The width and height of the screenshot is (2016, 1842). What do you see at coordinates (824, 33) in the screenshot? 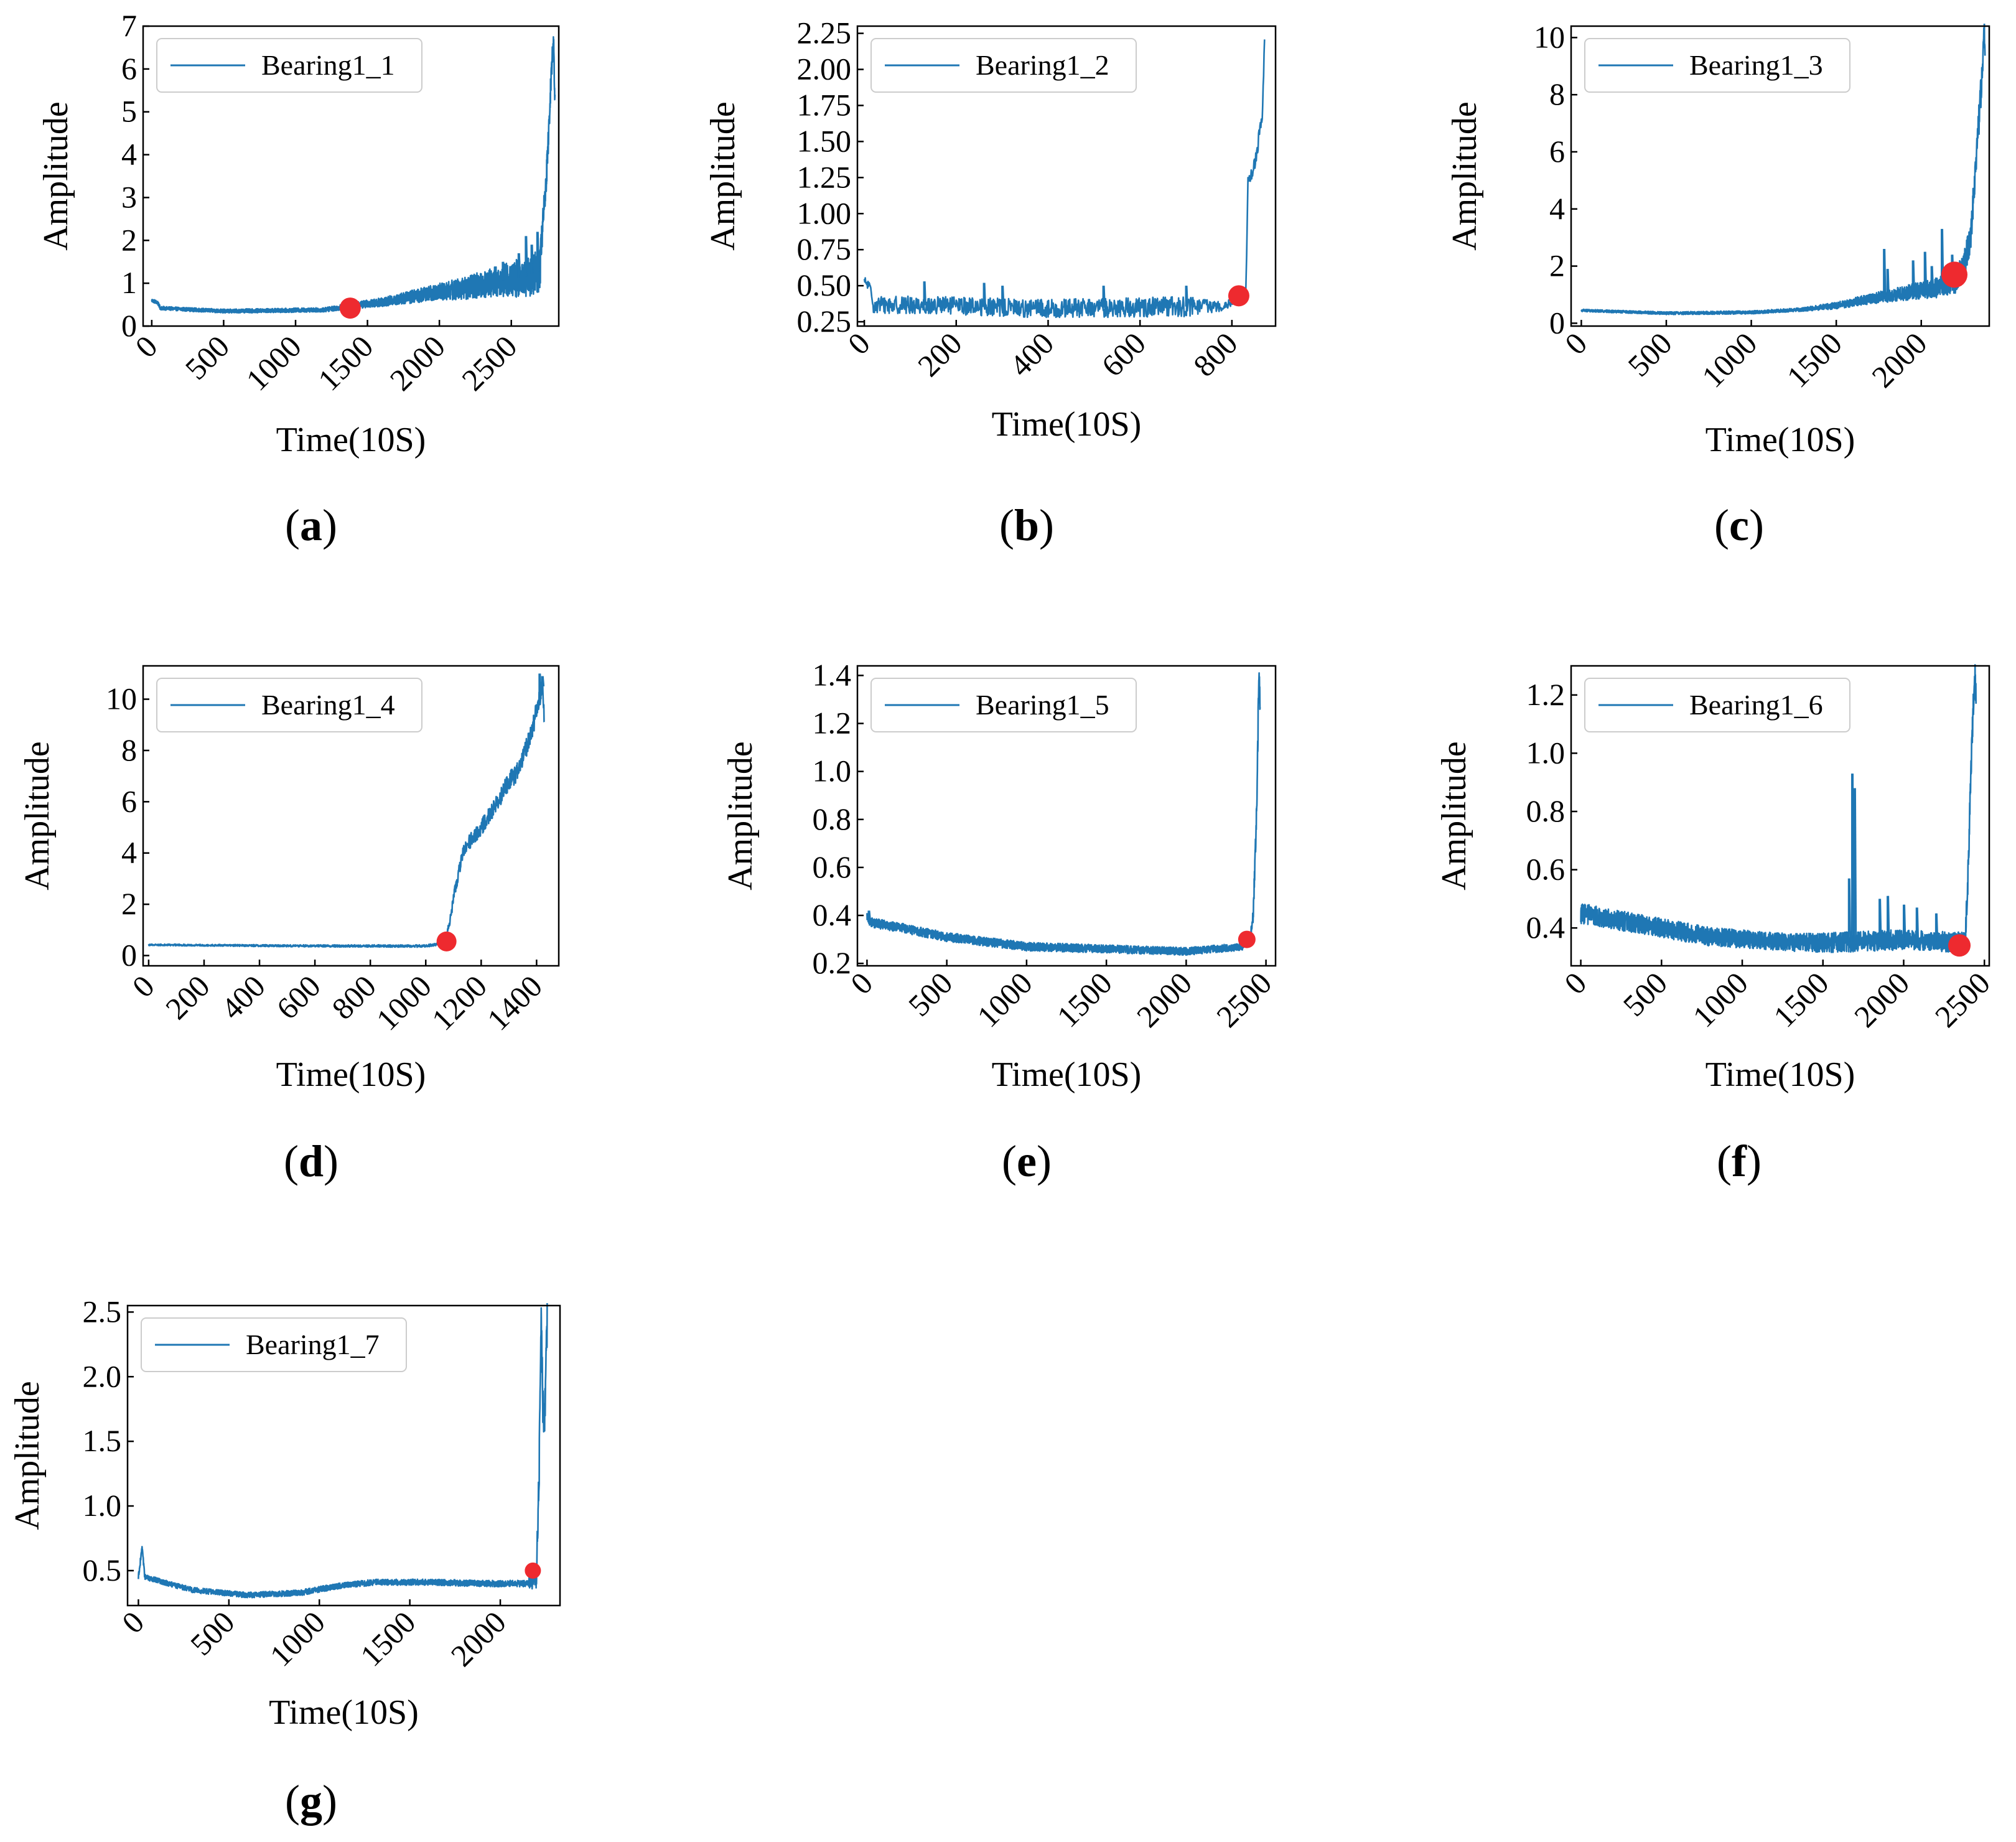
I see `ytick-label-b-8: 2.25` at bounding box center [824, 33].